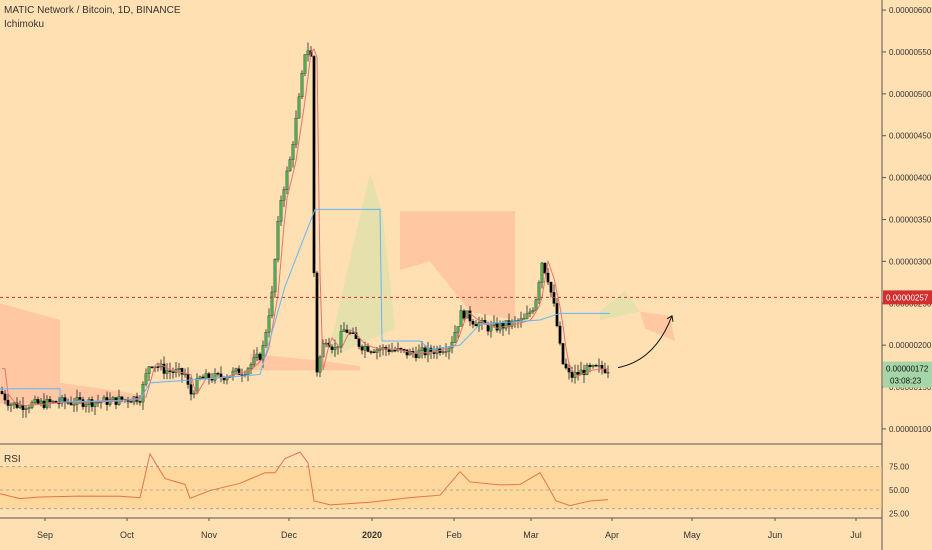 This screenshot has width=932, height=550. Describe the element at coordinates (289, 535) in the screenshot. I see `time-tick-label: Dec` at that location.